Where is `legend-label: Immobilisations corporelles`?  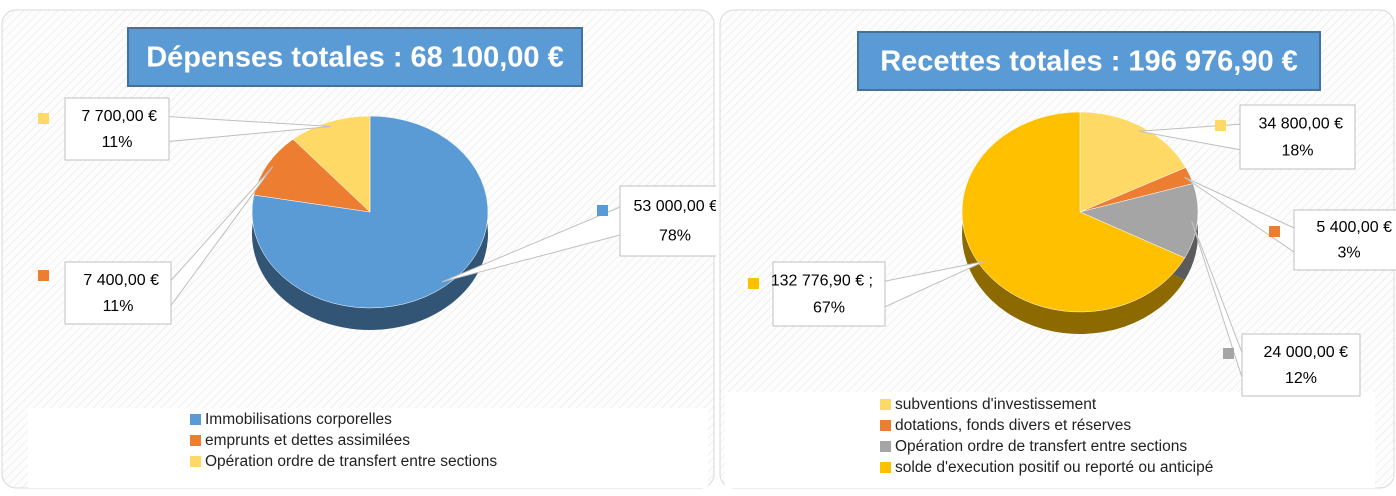 legend-label: Immobilisations corporelles is located at coordinates (298, 419).